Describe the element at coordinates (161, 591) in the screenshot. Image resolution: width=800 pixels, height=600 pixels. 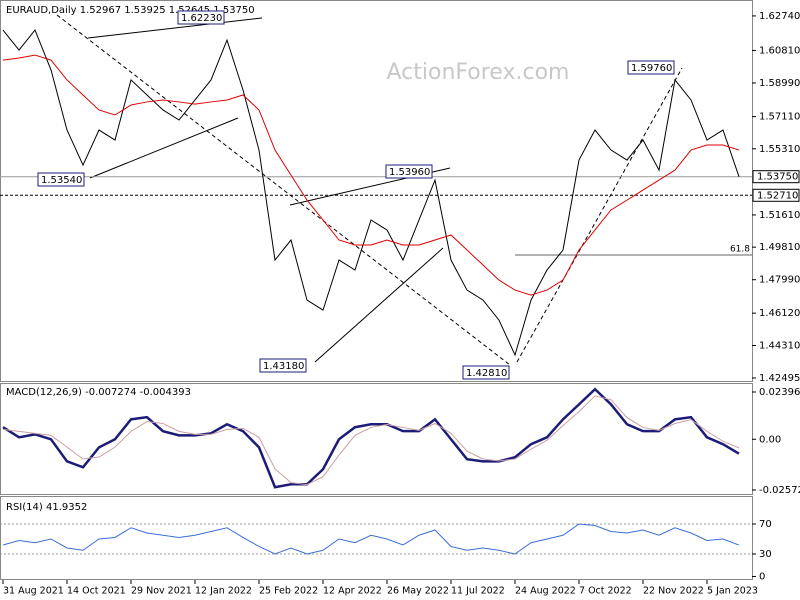
I see `x-tick-label: 29 Nov 2021` at that location.